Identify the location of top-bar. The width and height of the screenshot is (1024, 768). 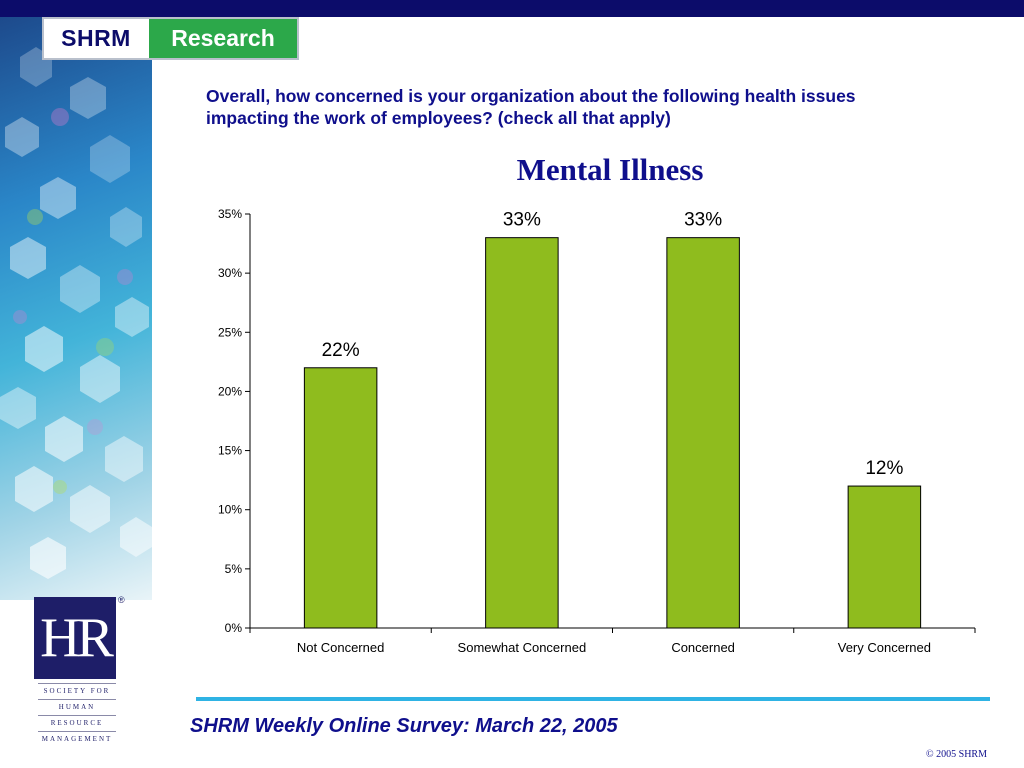
(512, 8).